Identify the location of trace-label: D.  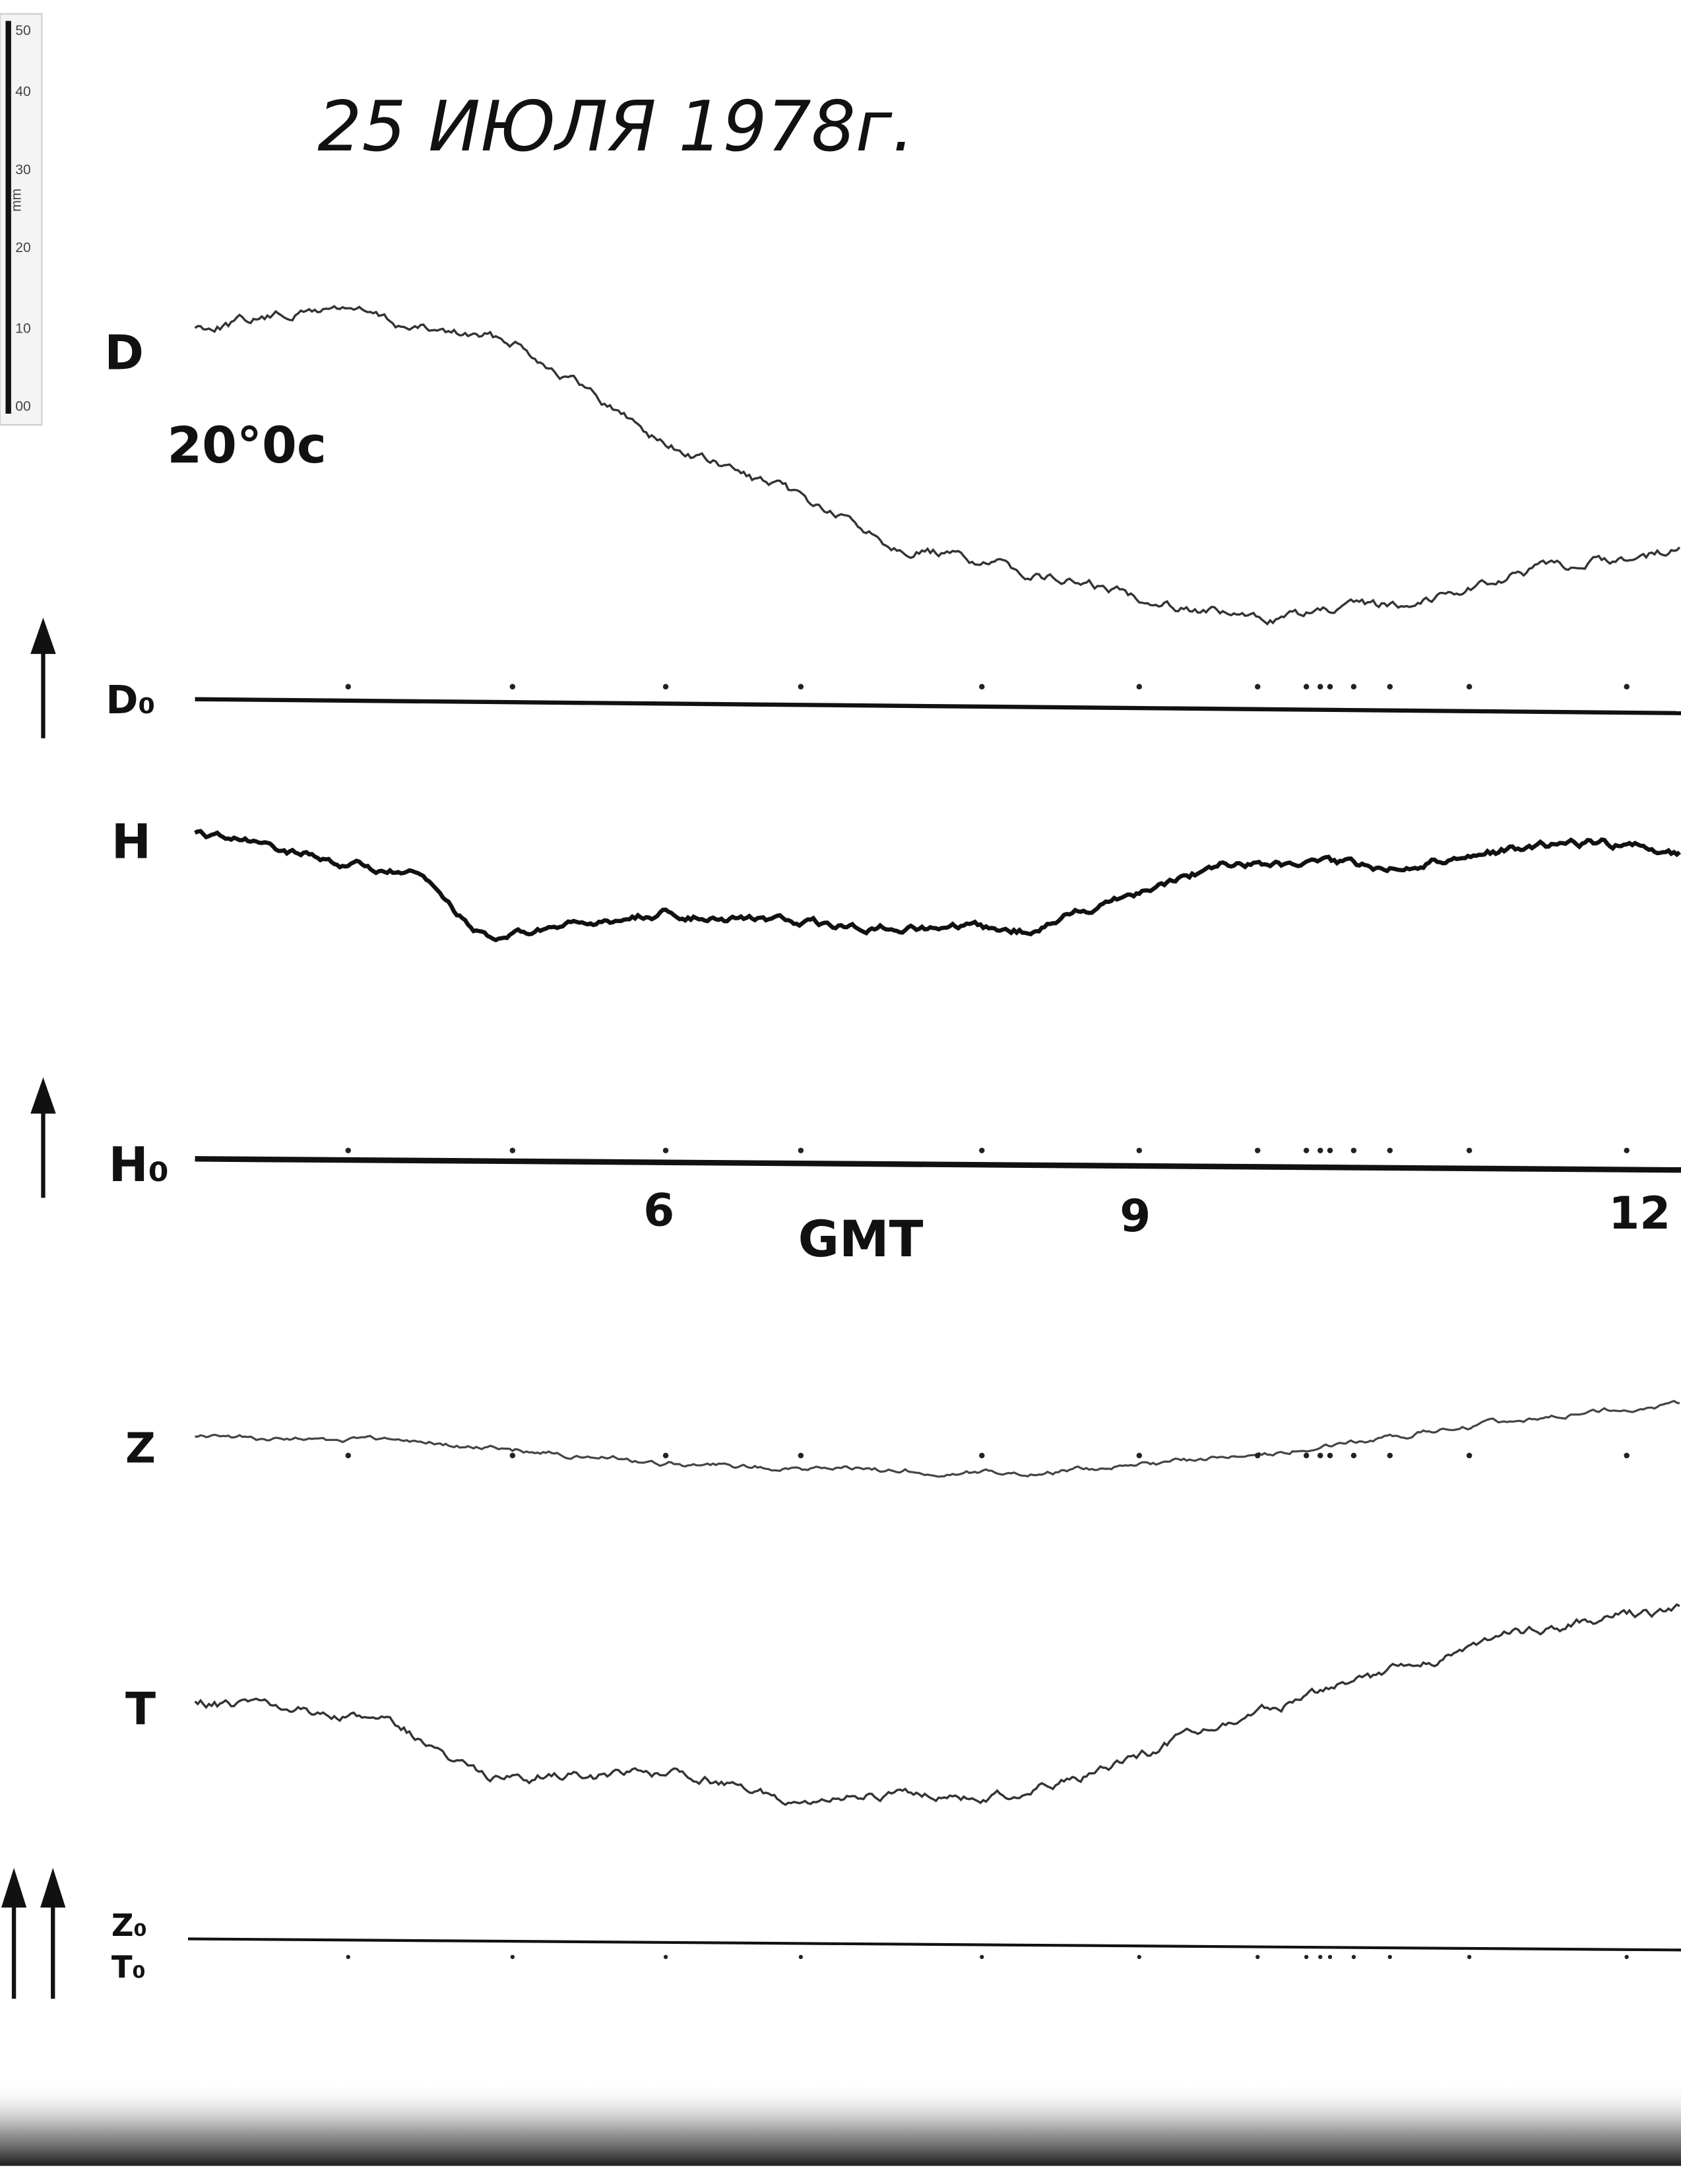
(124, 352).